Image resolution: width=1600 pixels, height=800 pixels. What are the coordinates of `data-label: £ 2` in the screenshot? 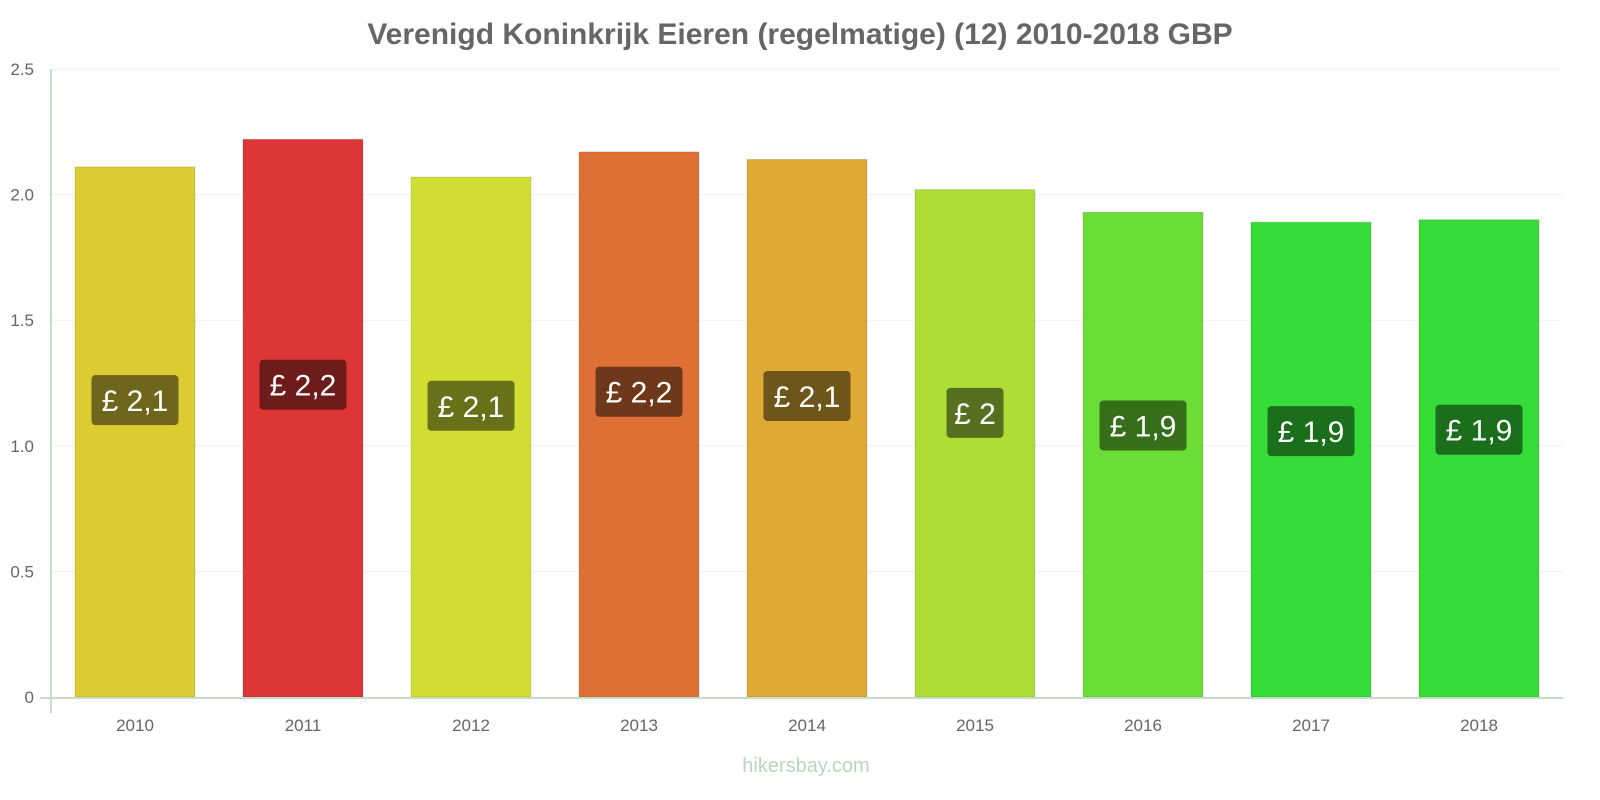 It's located at (975, 414).